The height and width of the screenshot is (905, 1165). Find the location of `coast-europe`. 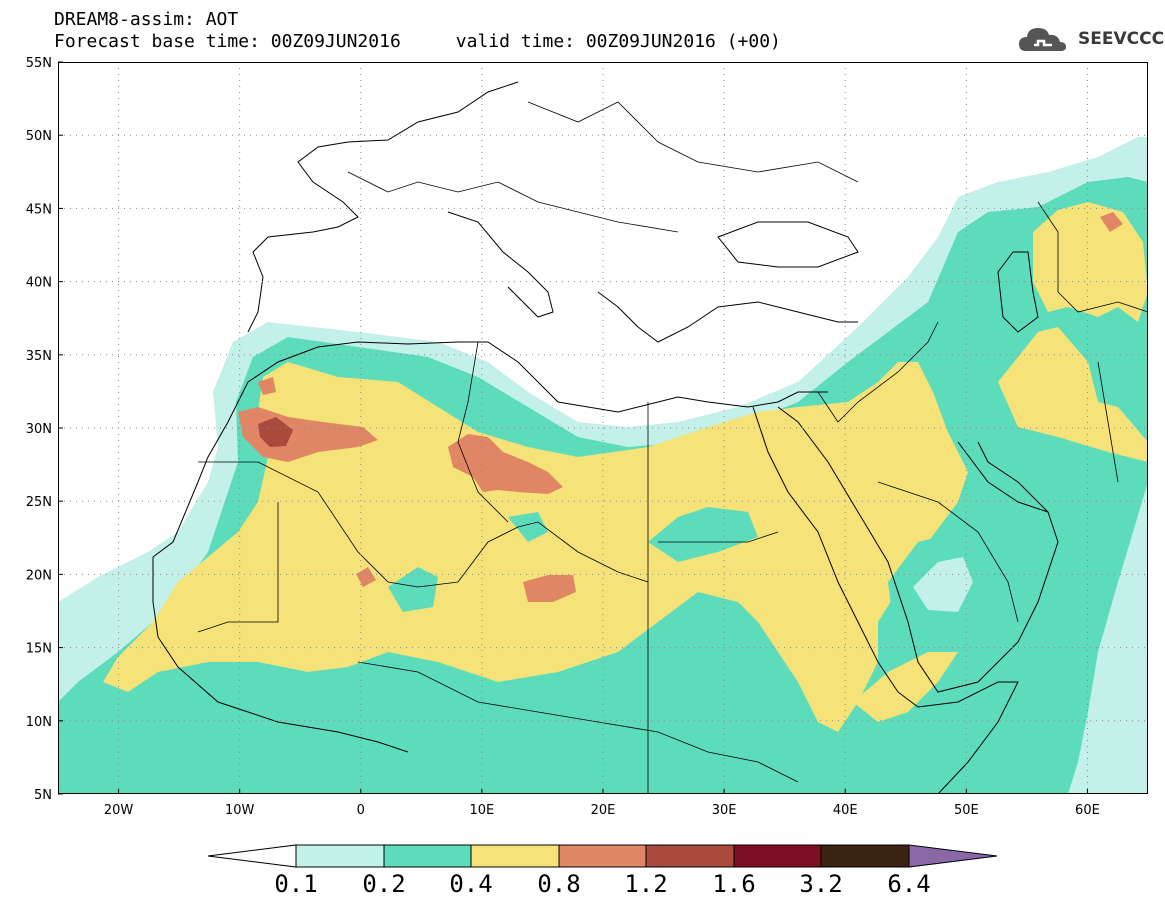

coast-europe is located at coordinates (383, 207).